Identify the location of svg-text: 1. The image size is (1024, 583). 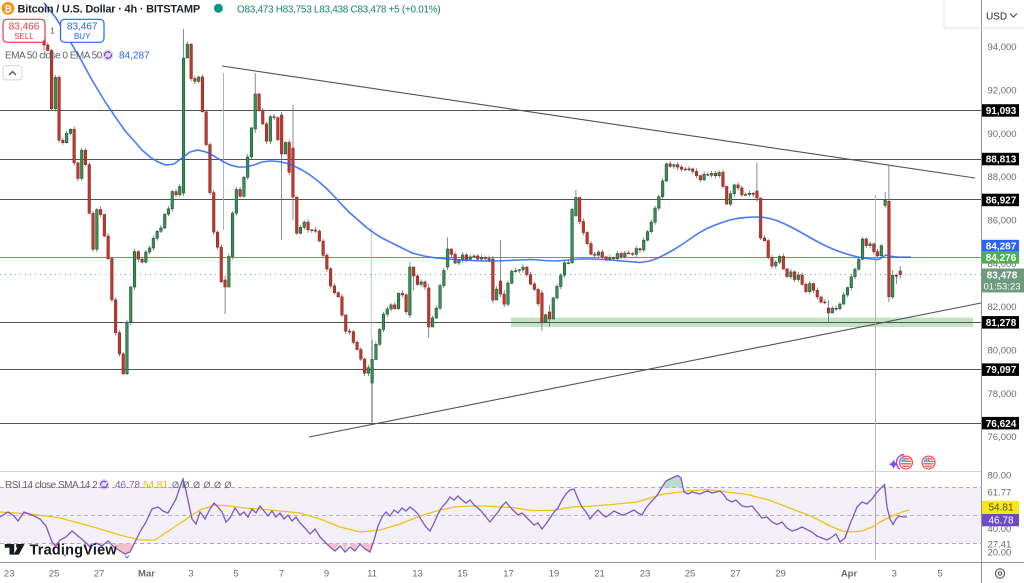
(52, 31).